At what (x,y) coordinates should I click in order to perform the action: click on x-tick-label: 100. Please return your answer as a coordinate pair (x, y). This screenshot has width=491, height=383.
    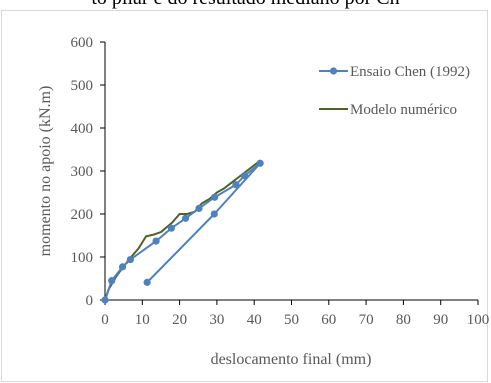
    Looking at the image, I should click on (478, 320).